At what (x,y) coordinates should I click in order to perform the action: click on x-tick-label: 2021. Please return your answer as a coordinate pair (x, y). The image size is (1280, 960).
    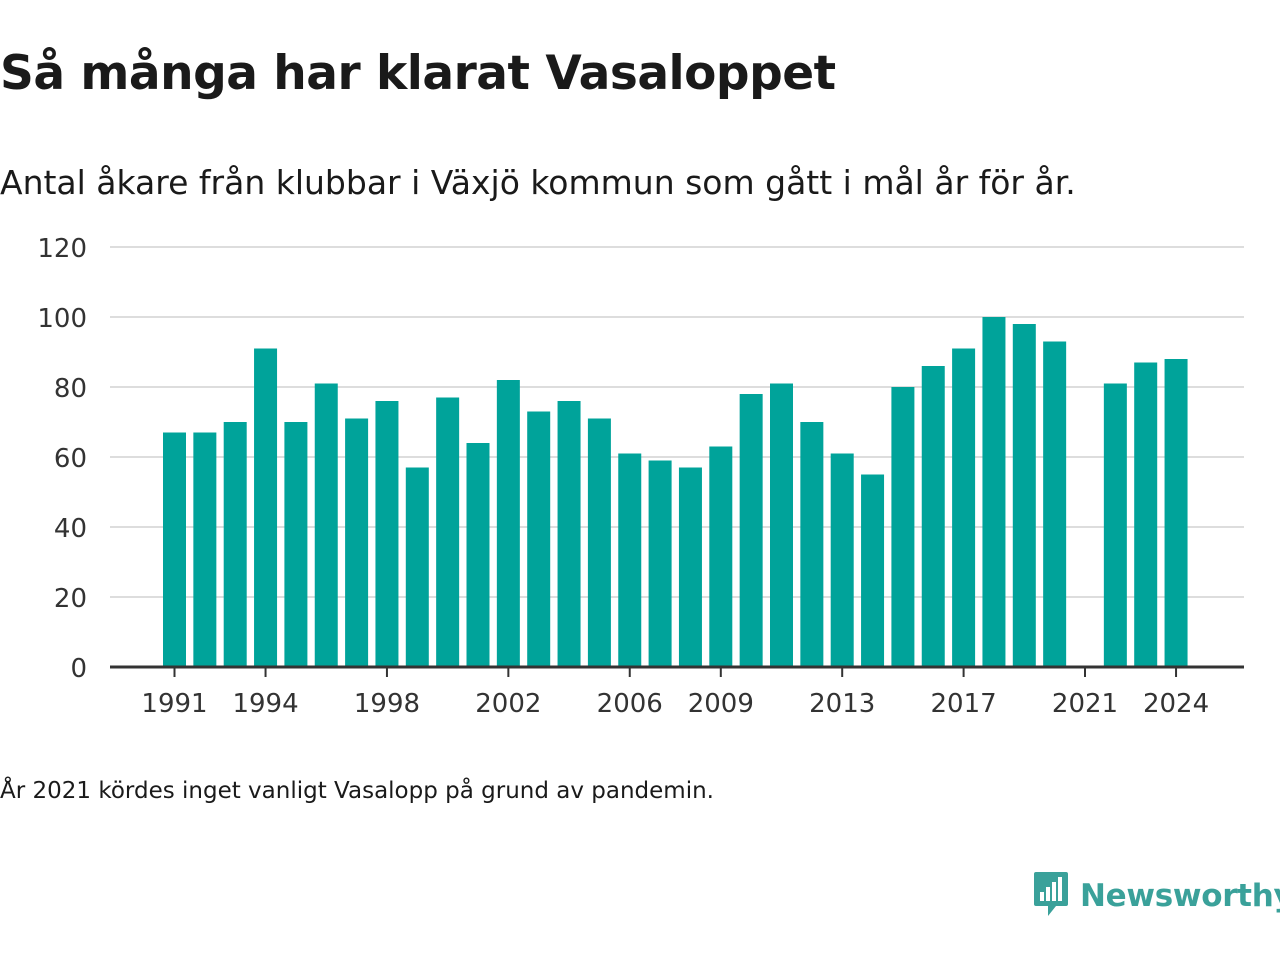
    Looking at the image, I should click on (1085, 704).